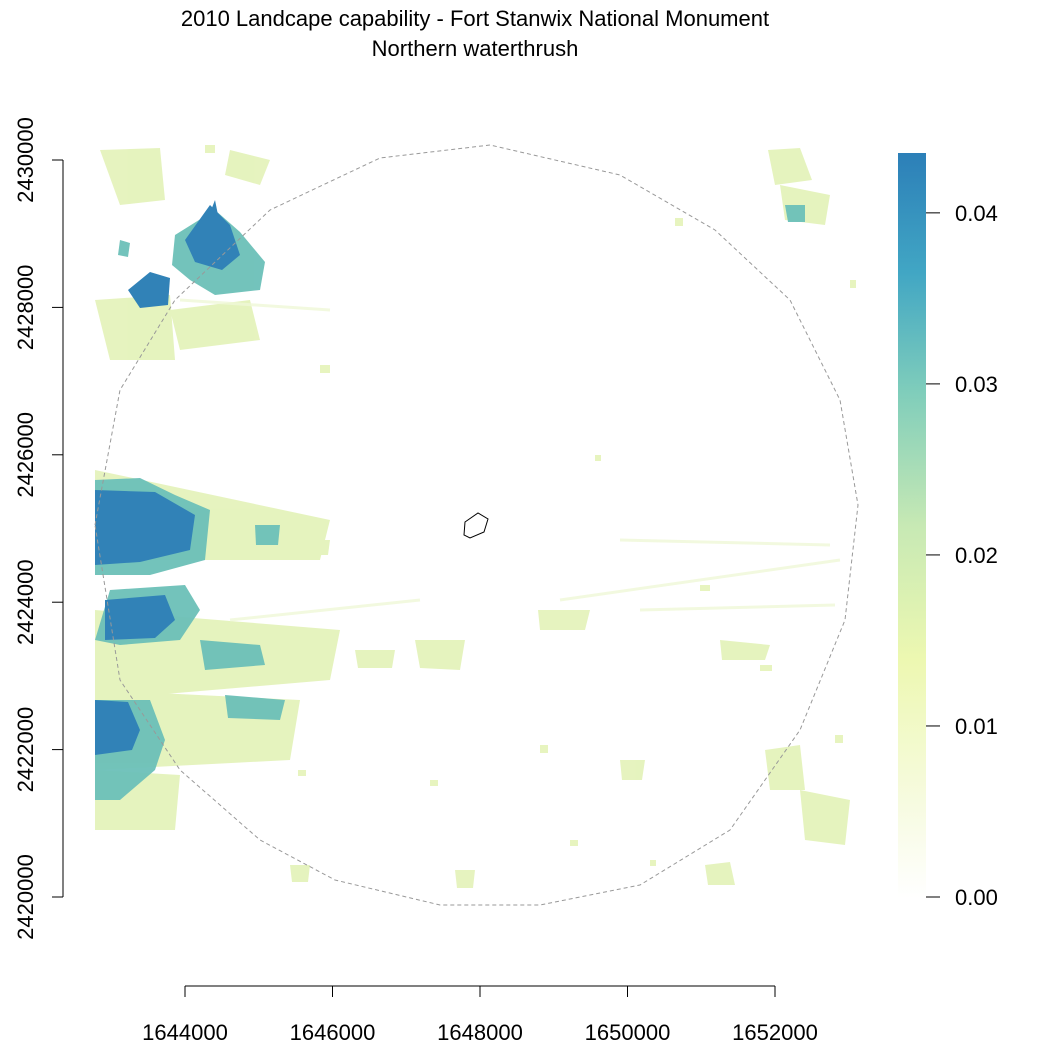  I want to click on y-tick-label: 2428000, so click(25, 308).